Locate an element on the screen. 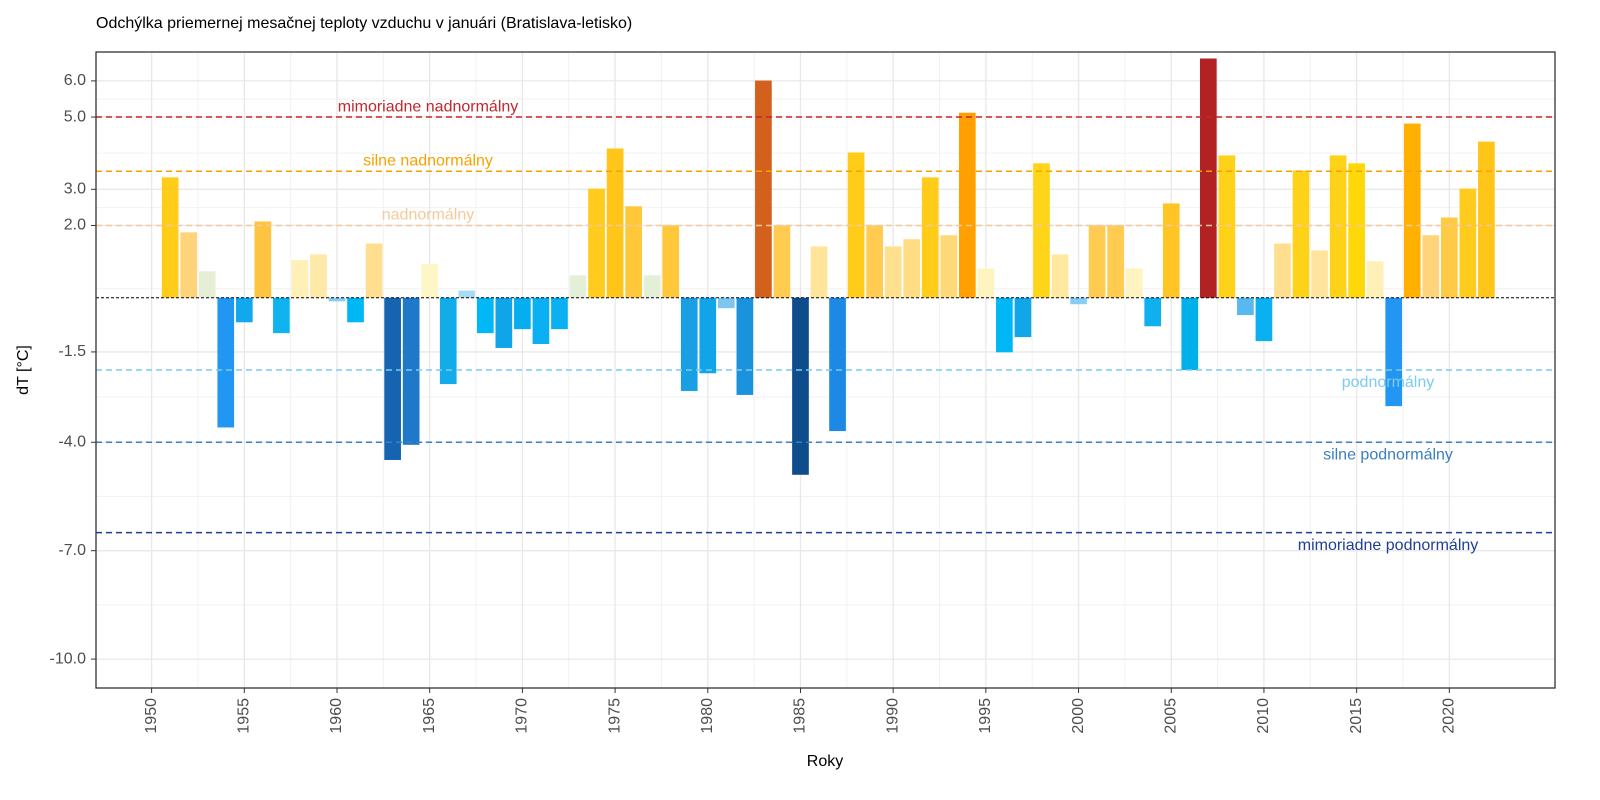 Image resolution: width=1600 pixels, height=800 pixels. y-tick-label: 2.0 is located at coordinates (75, 225).